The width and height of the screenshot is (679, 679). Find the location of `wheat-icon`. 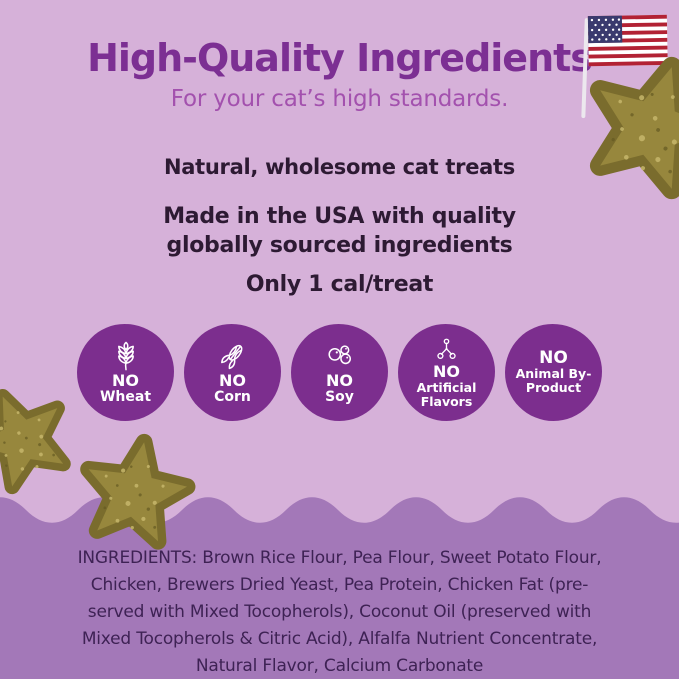

wheat-icon is located at coordinates (125, 356).